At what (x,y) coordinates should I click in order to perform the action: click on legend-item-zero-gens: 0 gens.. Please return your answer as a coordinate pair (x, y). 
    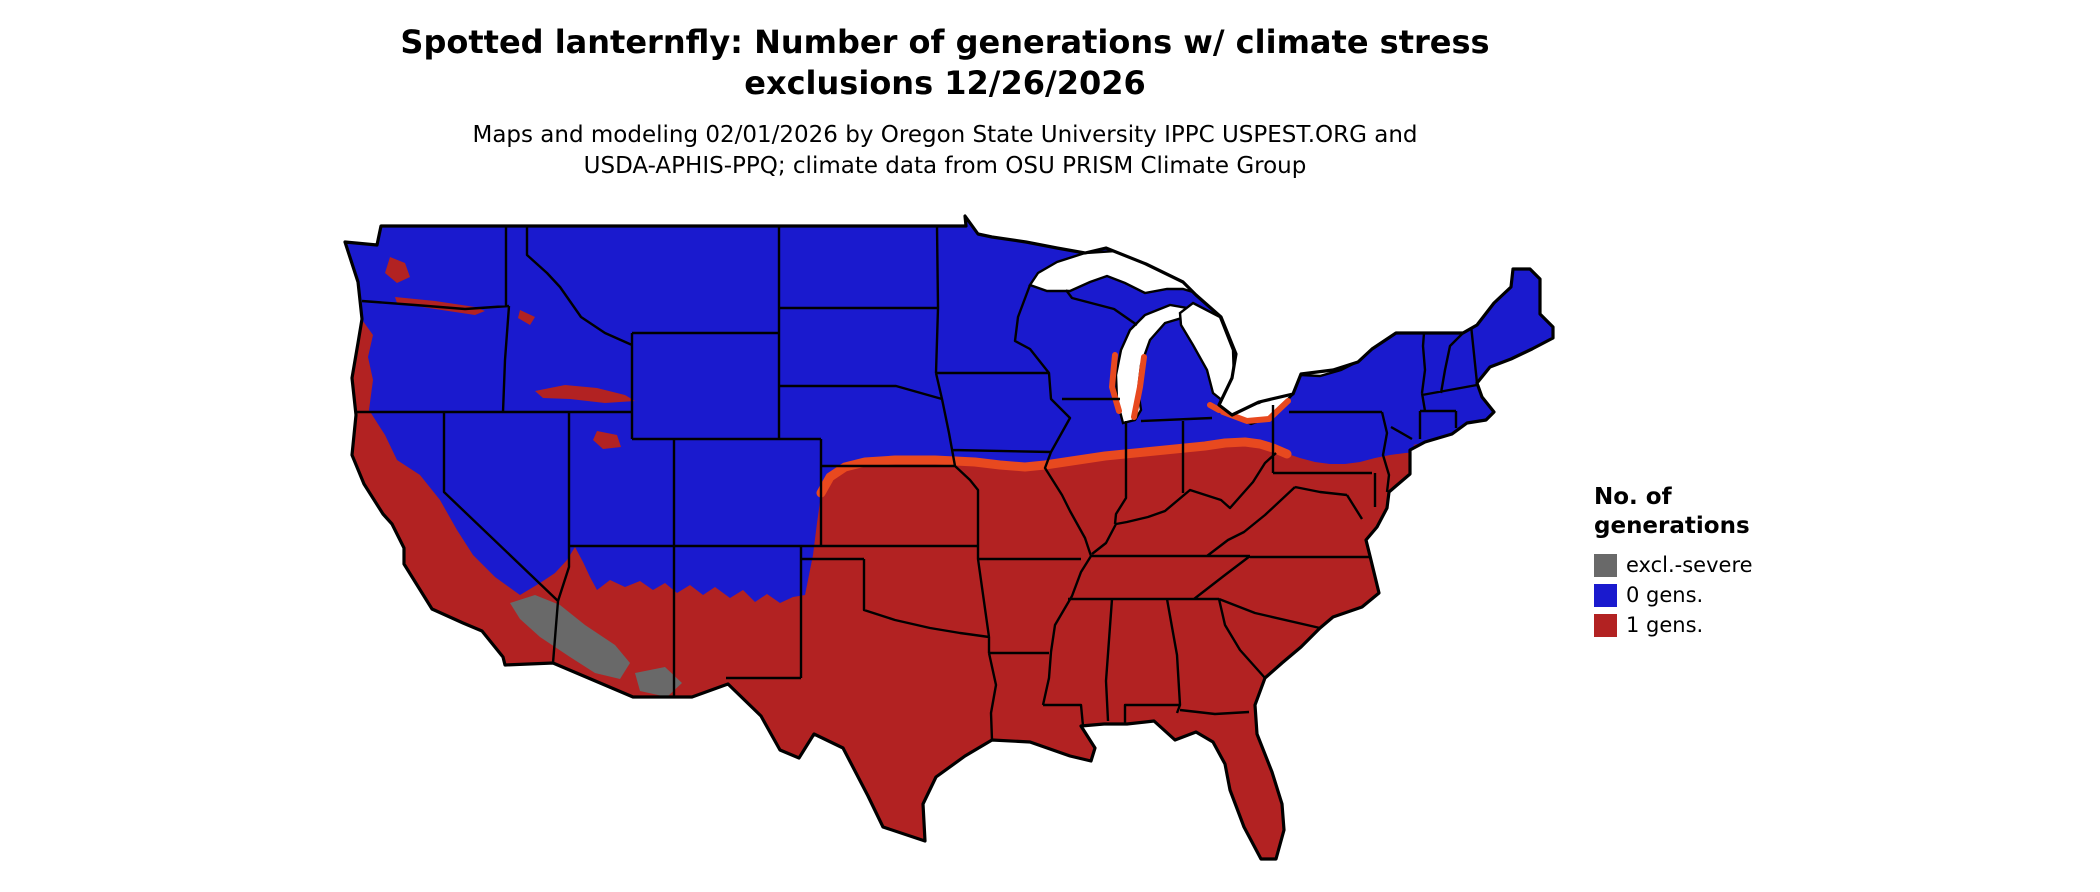
    Looking at the image, I should click on (1724, 596).